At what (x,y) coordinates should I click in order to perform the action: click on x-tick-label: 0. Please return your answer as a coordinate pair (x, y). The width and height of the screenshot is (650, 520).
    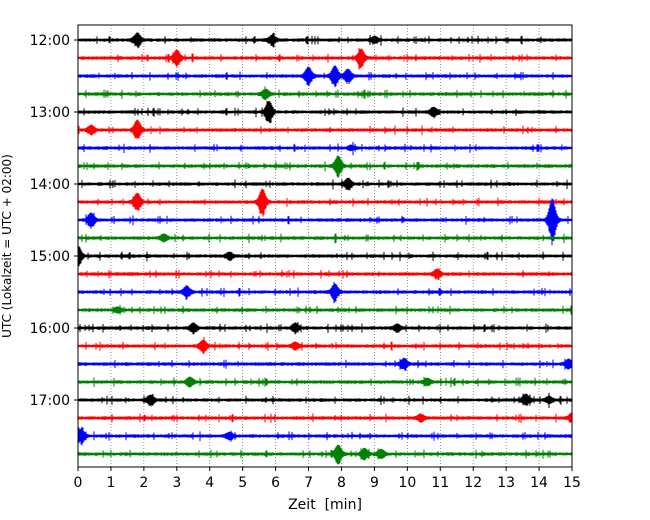
    Looking at the image, I should click on (78, 483).